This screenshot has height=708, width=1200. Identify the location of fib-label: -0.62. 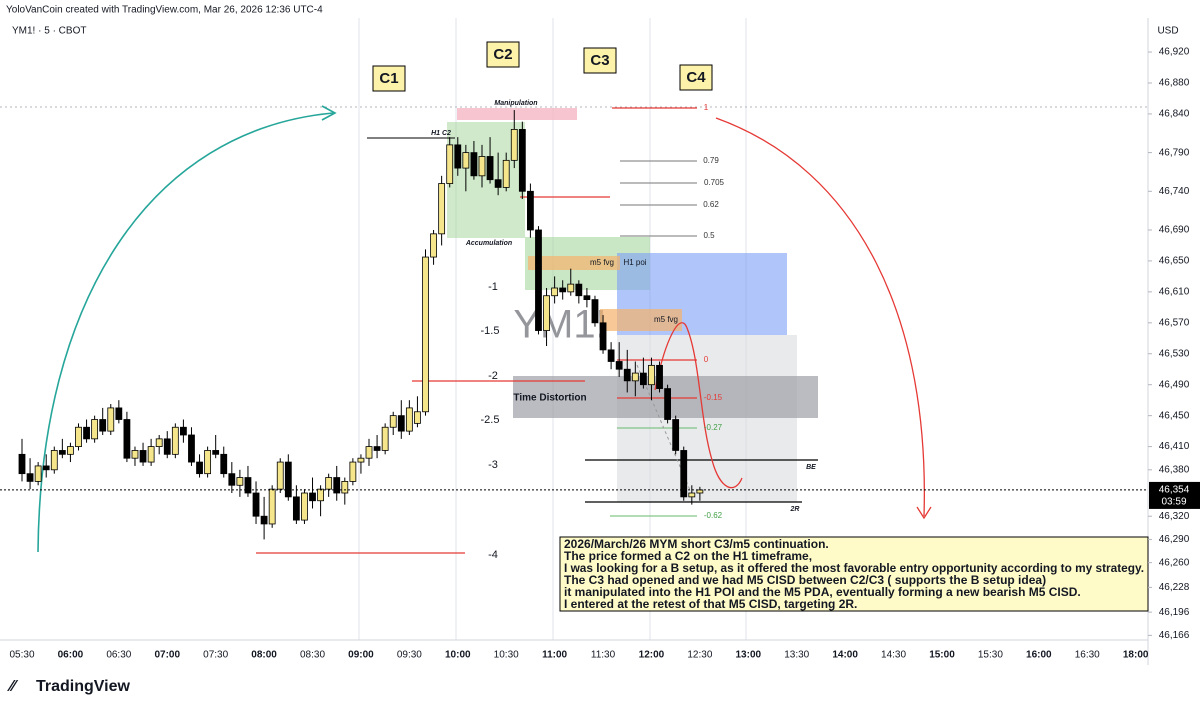
(713, 515).